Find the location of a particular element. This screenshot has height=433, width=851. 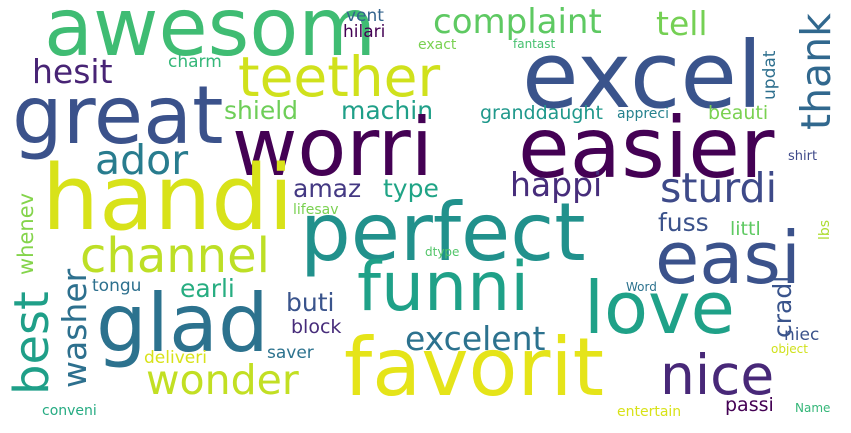

word-happi: happi is located at coordinates (556, 184).